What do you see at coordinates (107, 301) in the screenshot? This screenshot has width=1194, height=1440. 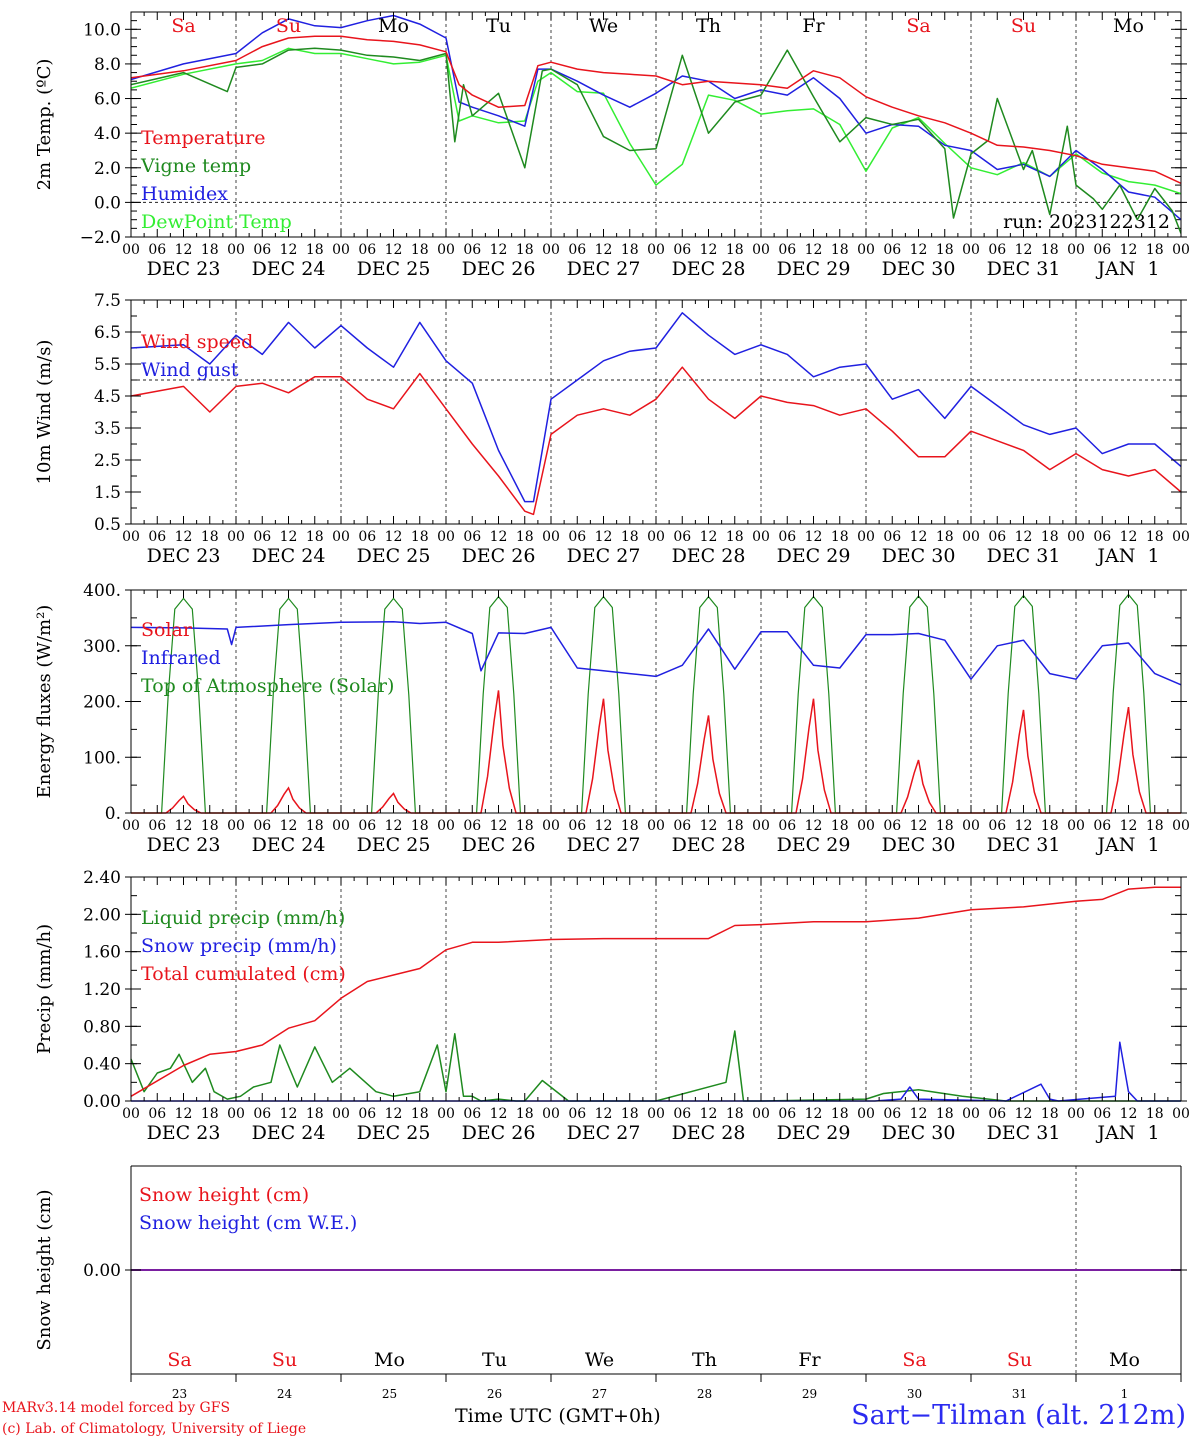 I see `y-tick-label: 7.5` at bounding box center [107, 301].